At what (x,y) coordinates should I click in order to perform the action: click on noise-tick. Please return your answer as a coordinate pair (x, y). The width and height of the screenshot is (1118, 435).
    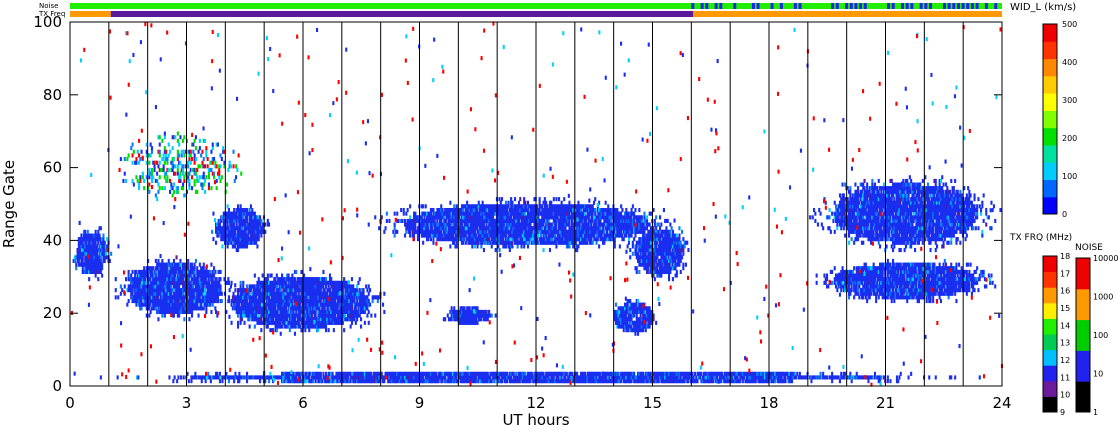
    Looking at the image, I should click on (693, 6).